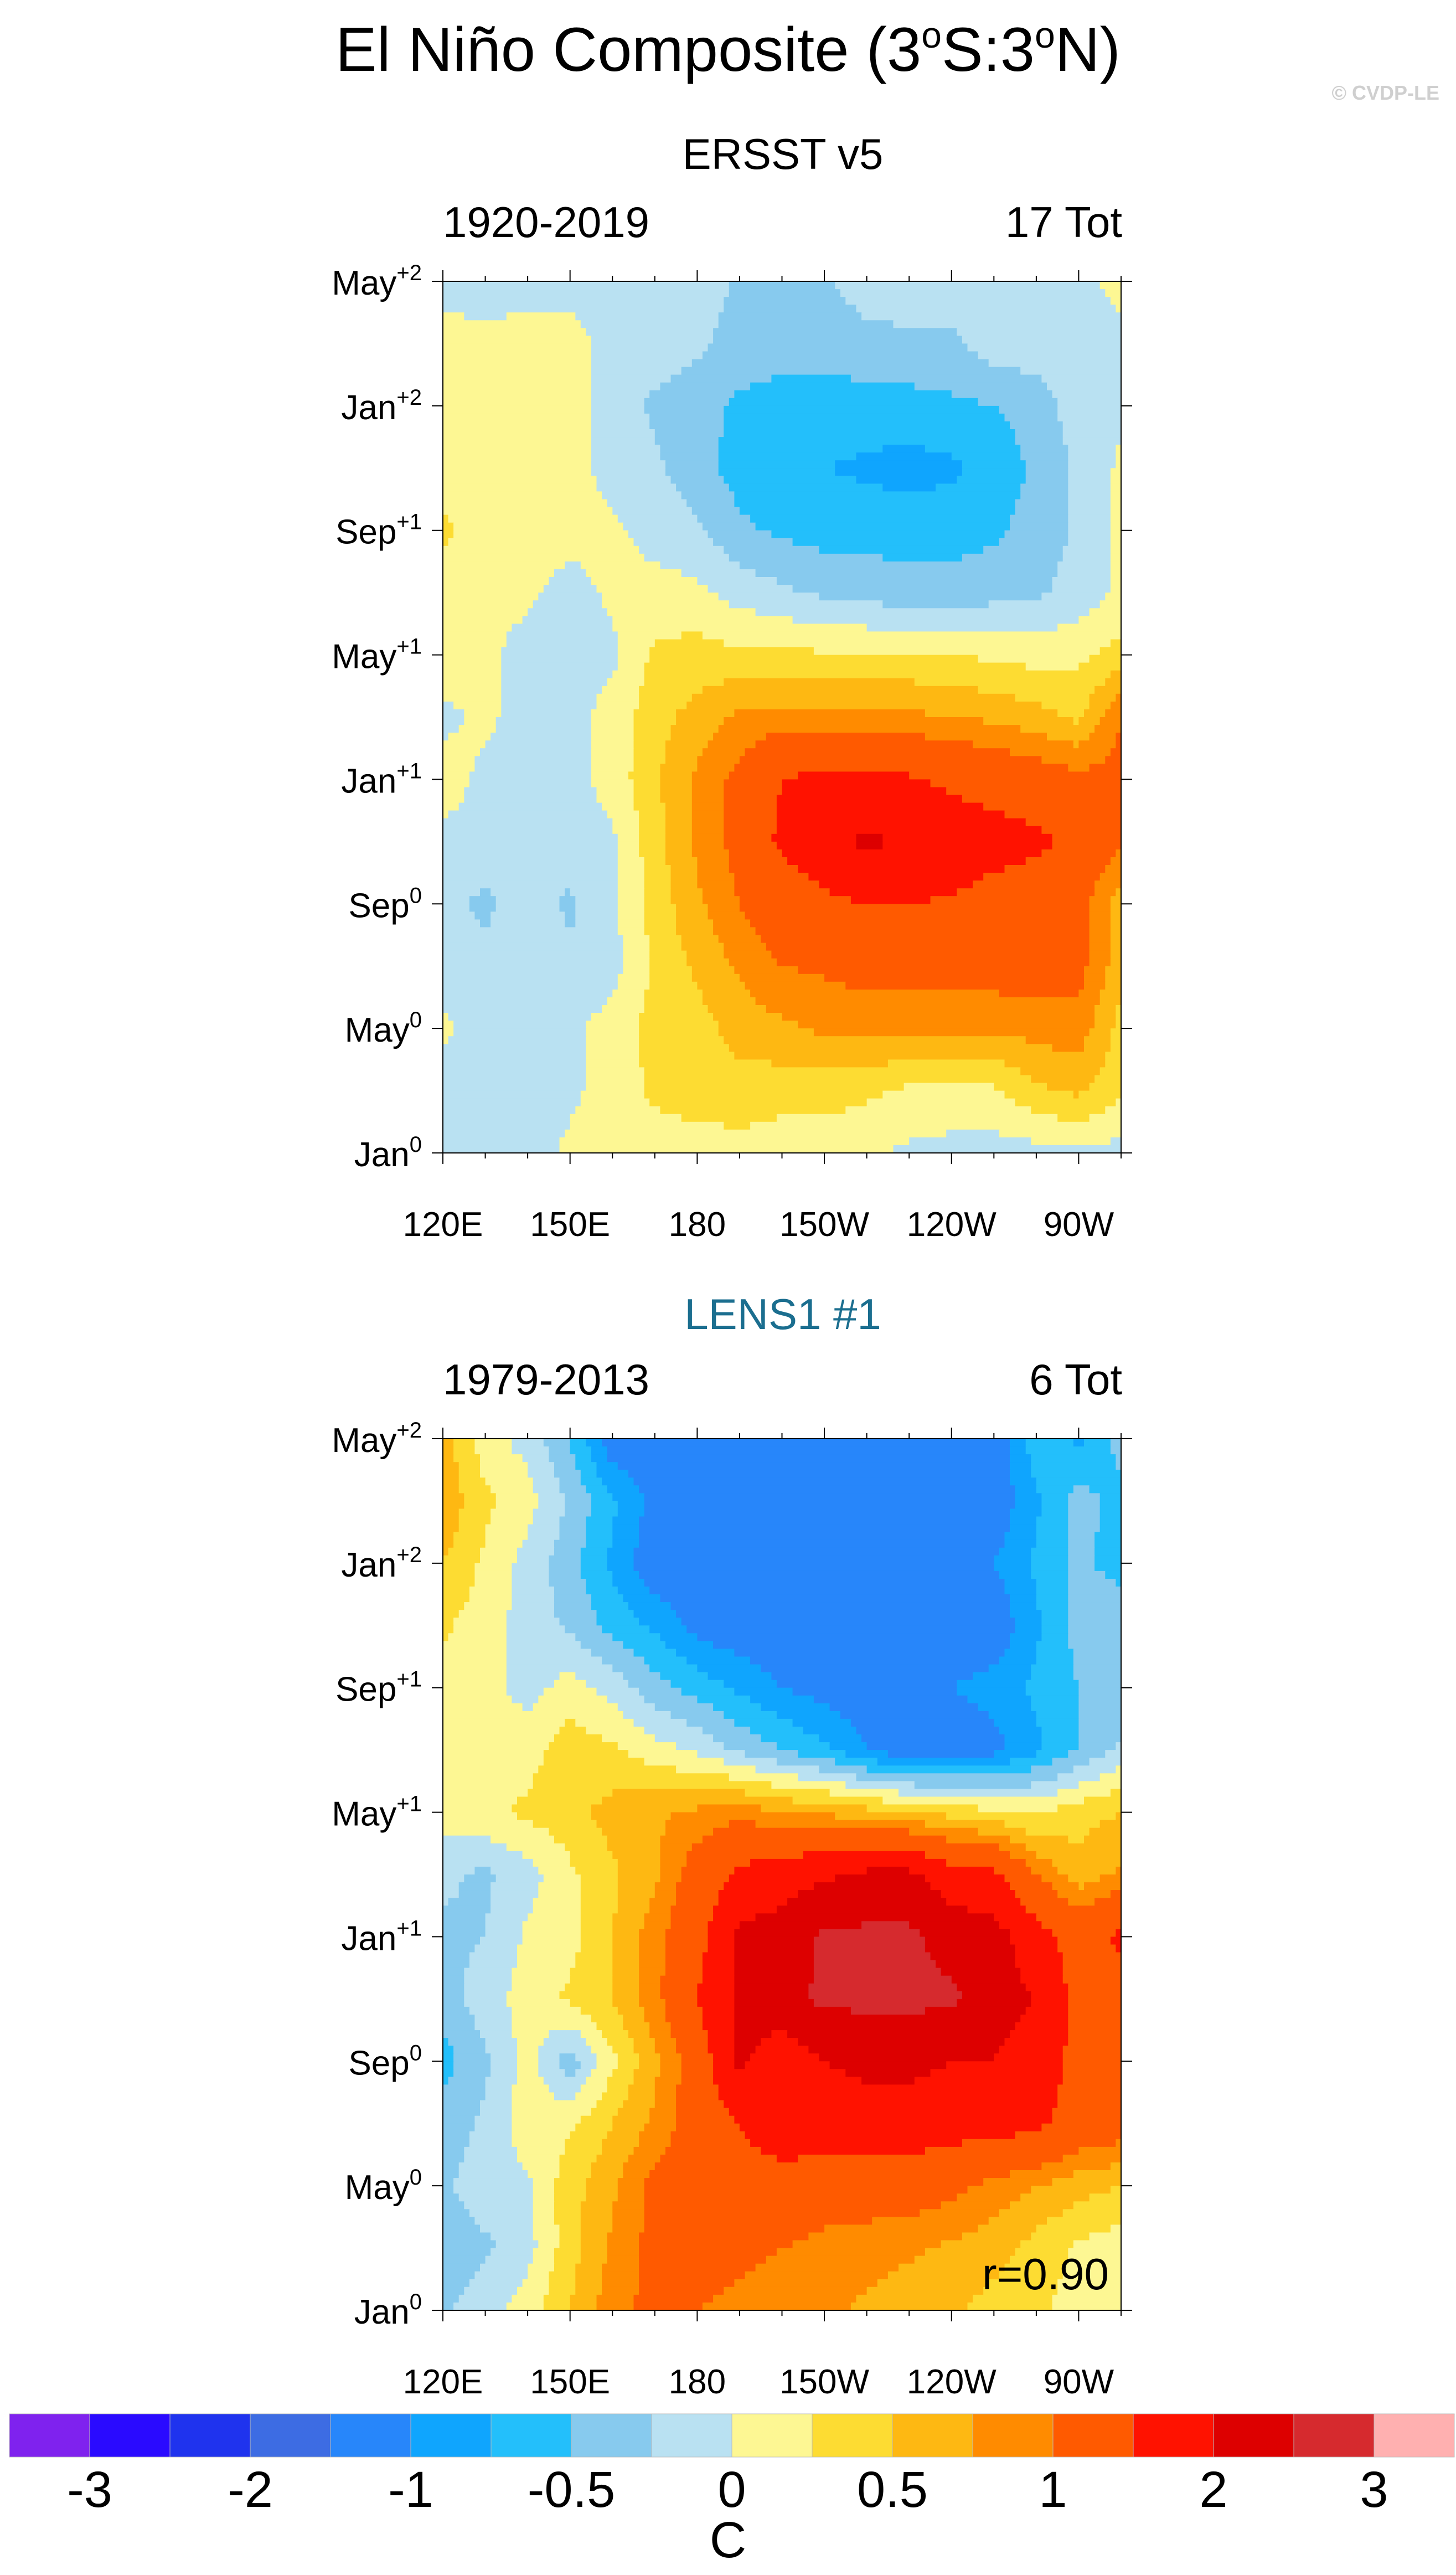 Image resolution: width=1456 pixels, height=2575 pixels. Describe the element at coordinates (697, 1225) in the screenshot. I see `x-tick-label: 180` at that location.